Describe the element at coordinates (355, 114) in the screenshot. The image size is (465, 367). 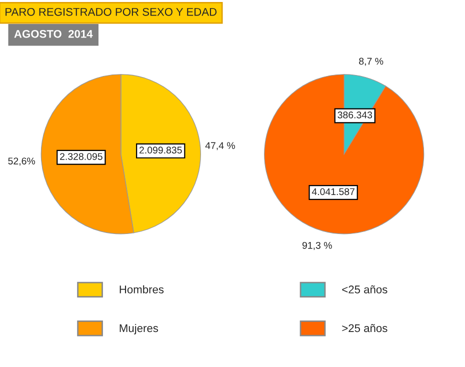
I see `data-label: 386.343` at that location.